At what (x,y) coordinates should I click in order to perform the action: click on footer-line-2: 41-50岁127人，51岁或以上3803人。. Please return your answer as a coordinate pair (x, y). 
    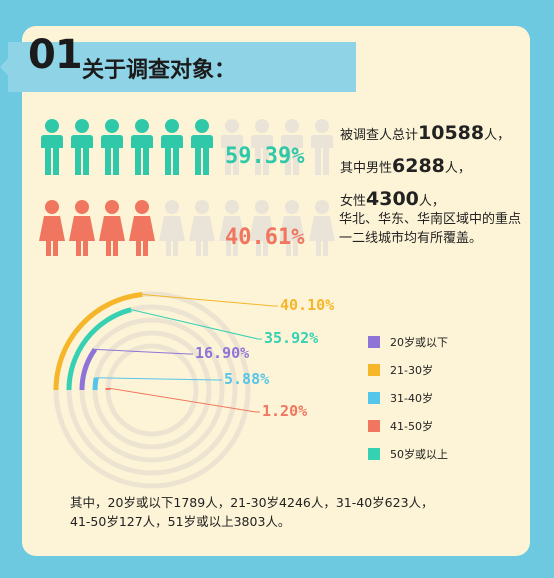
    Looking at the image, I should click on (180, 521).